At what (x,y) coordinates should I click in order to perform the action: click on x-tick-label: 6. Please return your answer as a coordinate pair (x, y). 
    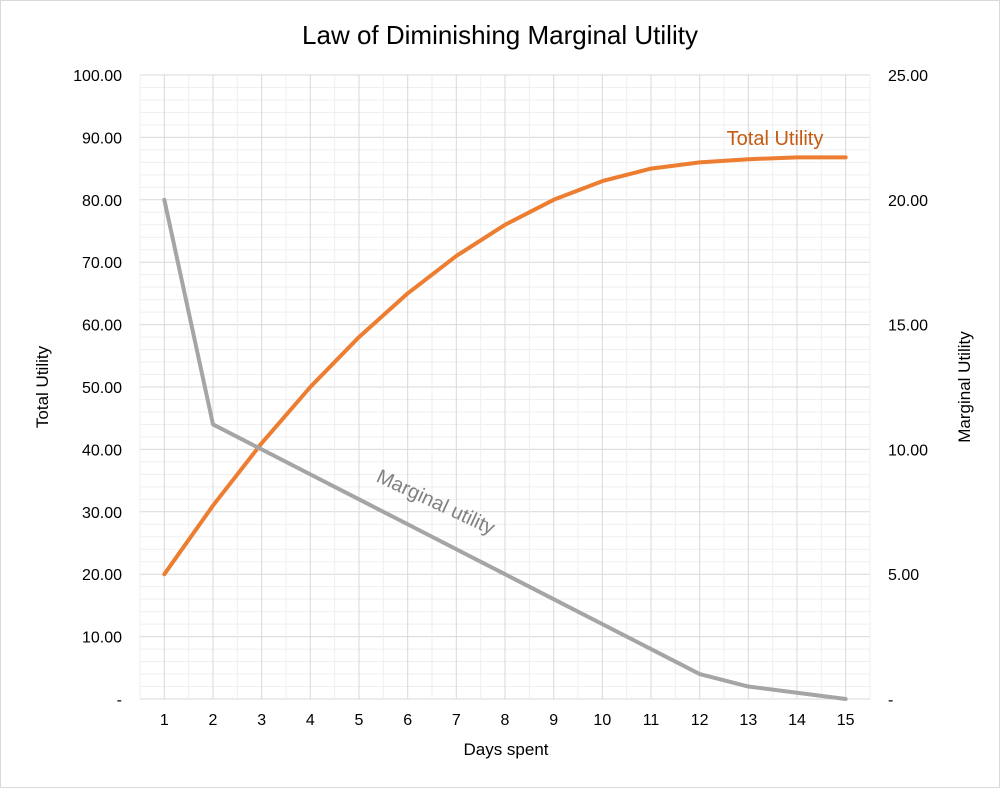
    Looking at the image, I should click on (407, 720).